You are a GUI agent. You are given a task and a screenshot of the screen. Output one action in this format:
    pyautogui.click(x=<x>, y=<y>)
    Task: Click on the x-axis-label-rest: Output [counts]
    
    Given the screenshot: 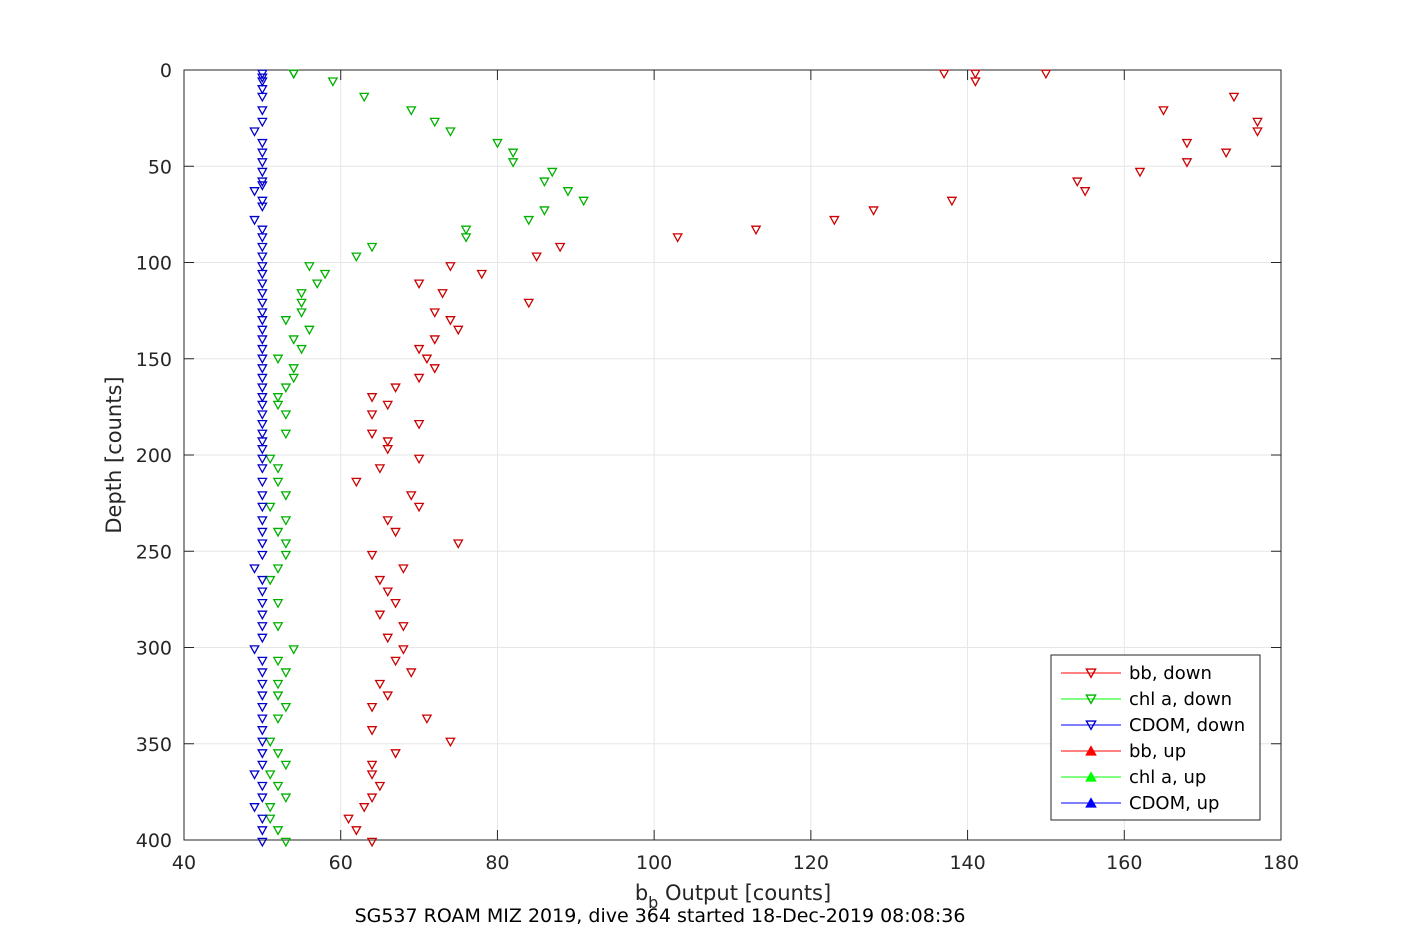 What is the action you would take?
    pyautogui.click(x=744, y=893)
    